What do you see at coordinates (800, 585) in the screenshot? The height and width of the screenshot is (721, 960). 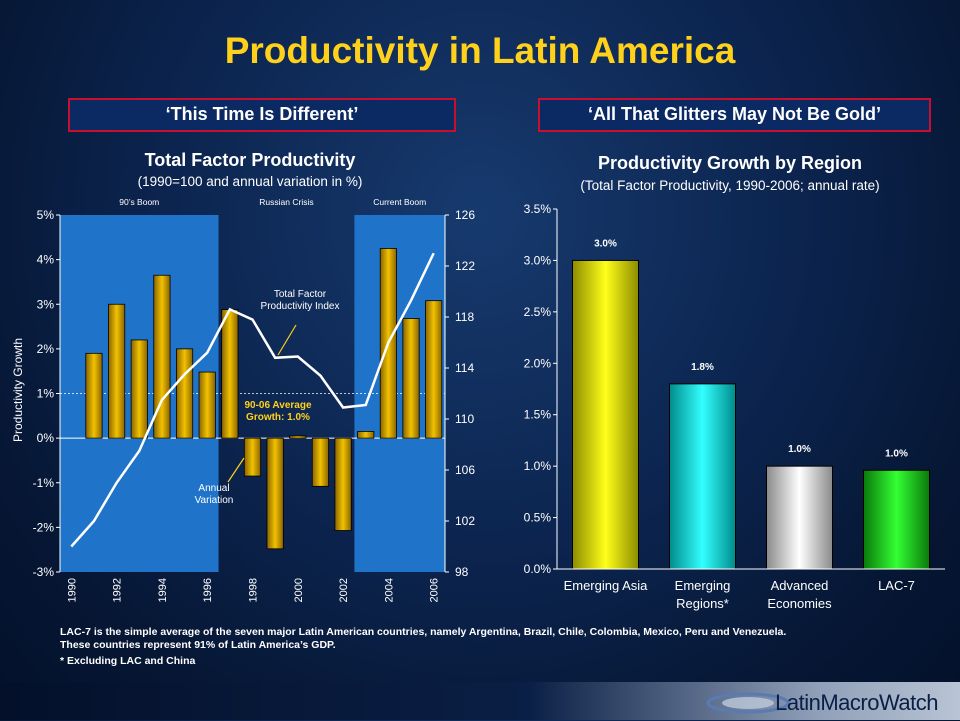 I see `category-label: Advanced` at bounding box center [800, 585].